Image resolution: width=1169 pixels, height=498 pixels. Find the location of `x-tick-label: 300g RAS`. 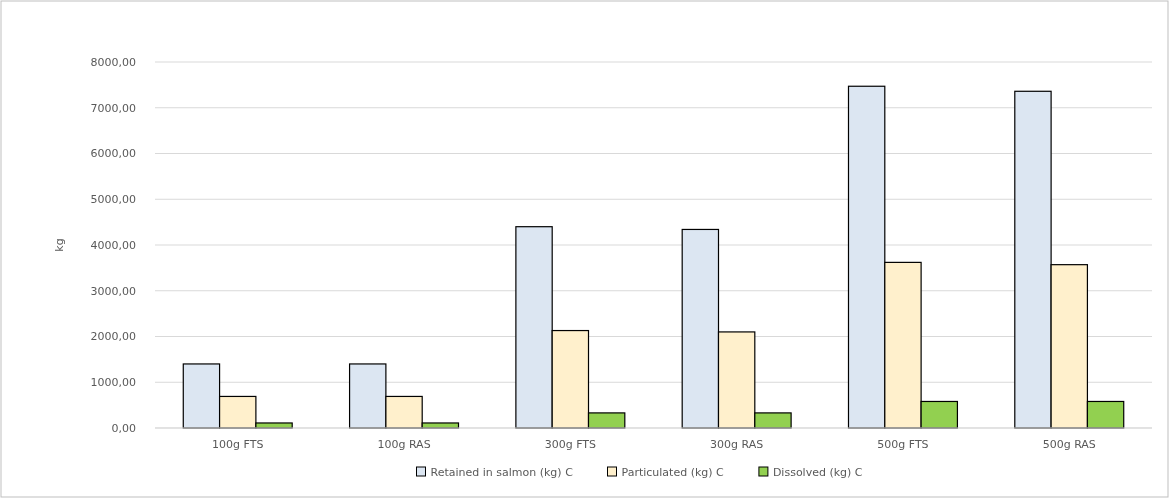

x-tick-label: 300g RAS is located at coordinates (737, 444).